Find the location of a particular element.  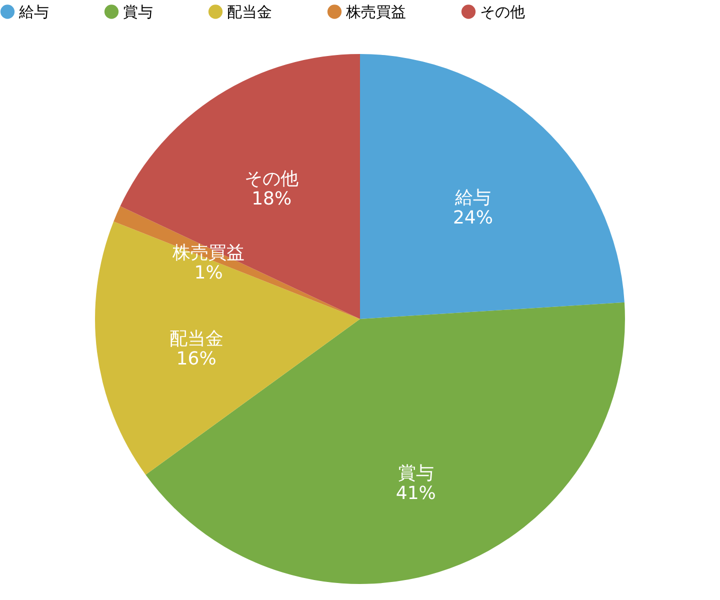

data-label: 16% is located at coordinates (196, 359).